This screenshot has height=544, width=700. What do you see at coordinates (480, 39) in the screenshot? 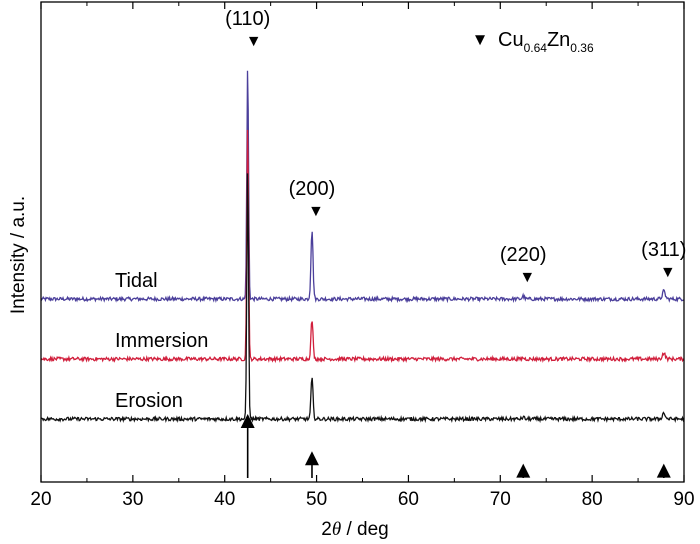
I see `legend-marker-icon: ▼` at bounding box center [480, 39].